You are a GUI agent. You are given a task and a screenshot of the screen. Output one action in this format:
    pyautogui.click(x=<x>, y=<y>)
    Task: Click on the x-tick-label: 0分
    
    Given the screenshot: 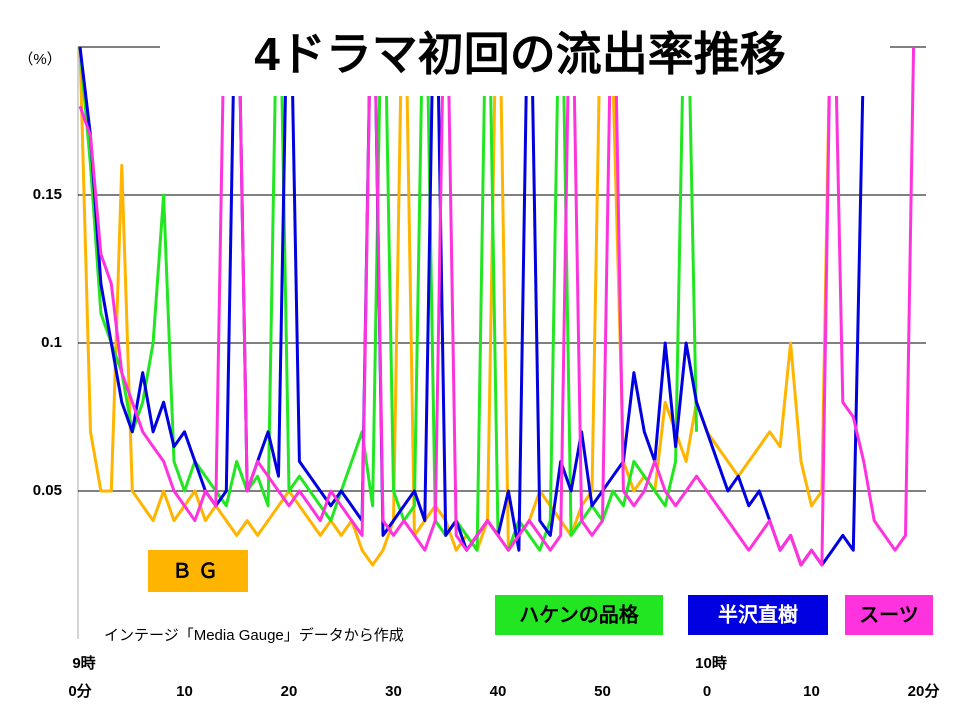 What is the action you would take?
    pyautogui.click(x=79, y=691)
    